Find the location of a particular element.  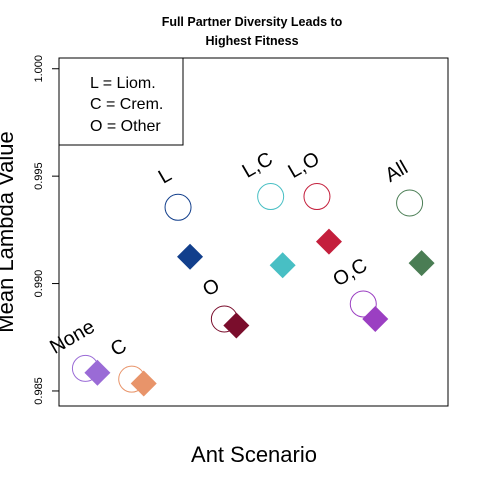

circle-point-l-o is located at coordinates (317, 197).